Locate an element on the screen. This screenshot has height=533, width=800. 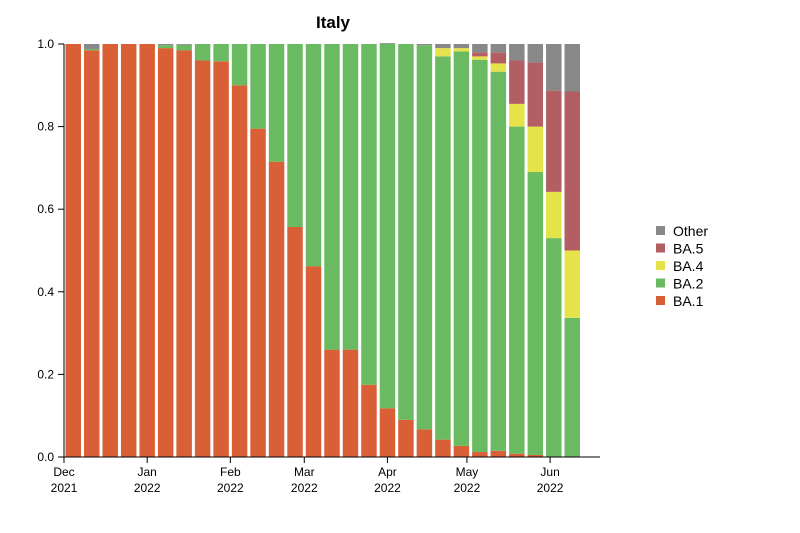
legend-swatch-other is located at coordinates (660, 230).